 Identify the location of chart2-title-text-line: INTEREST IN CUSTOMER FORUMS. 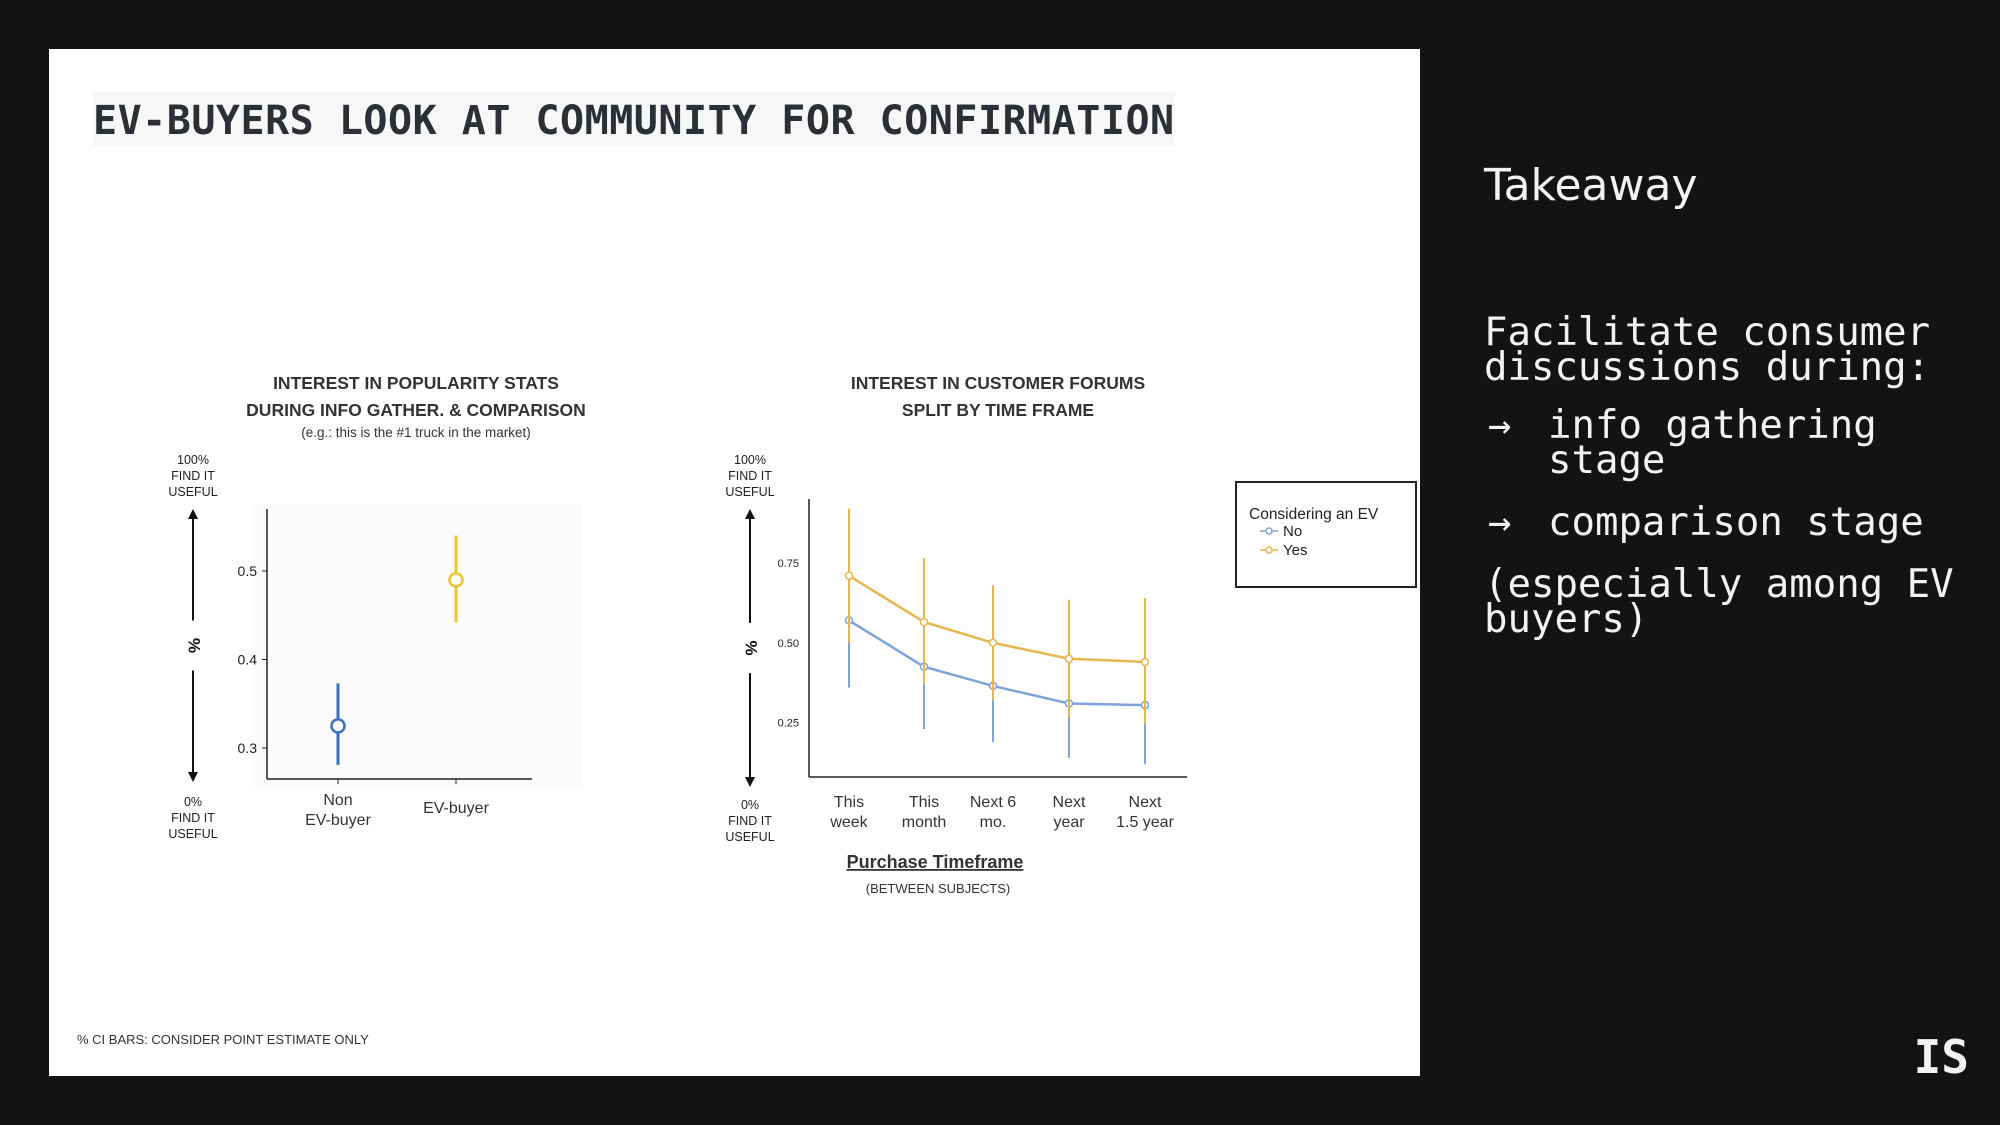
(998, 383).